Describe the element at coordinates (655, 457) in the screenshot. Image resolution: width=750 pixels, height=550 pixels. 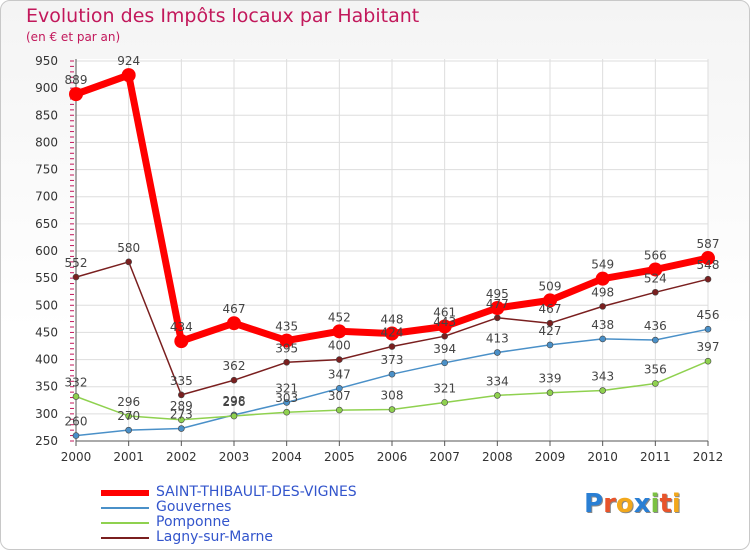
I see `x-tick-label: 2011` at that location.